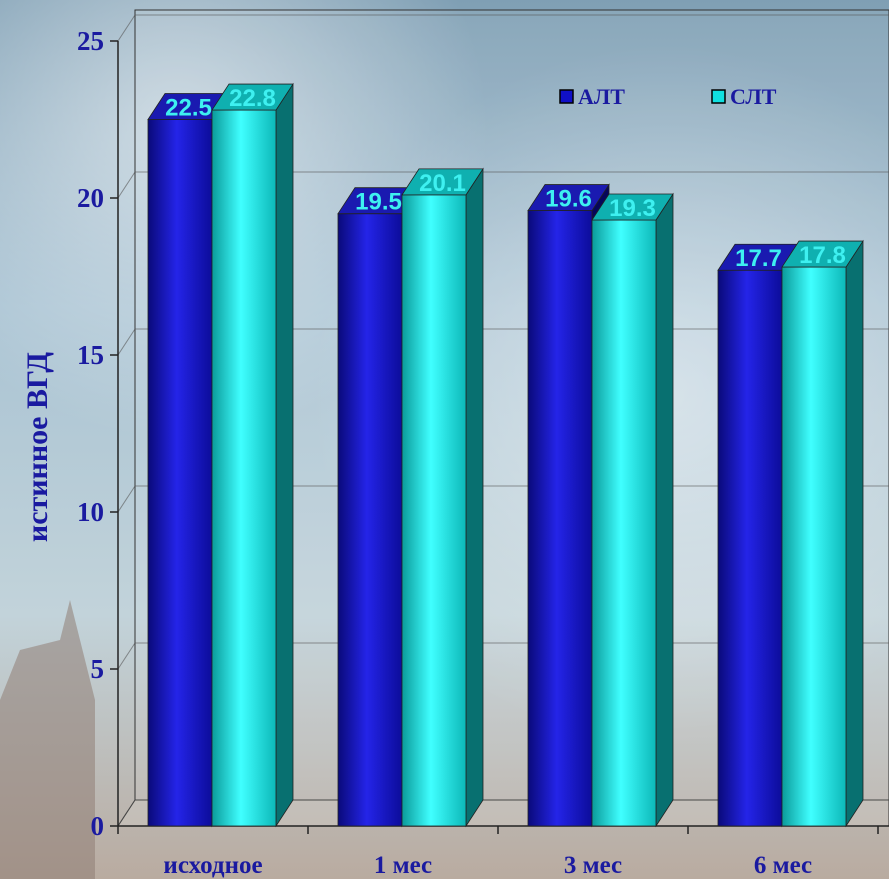 This screenshot has height=879, width=889. Describe the element at coordinates (90, 198) in the screenshot. I see `y-tick-label: 20` at that location.